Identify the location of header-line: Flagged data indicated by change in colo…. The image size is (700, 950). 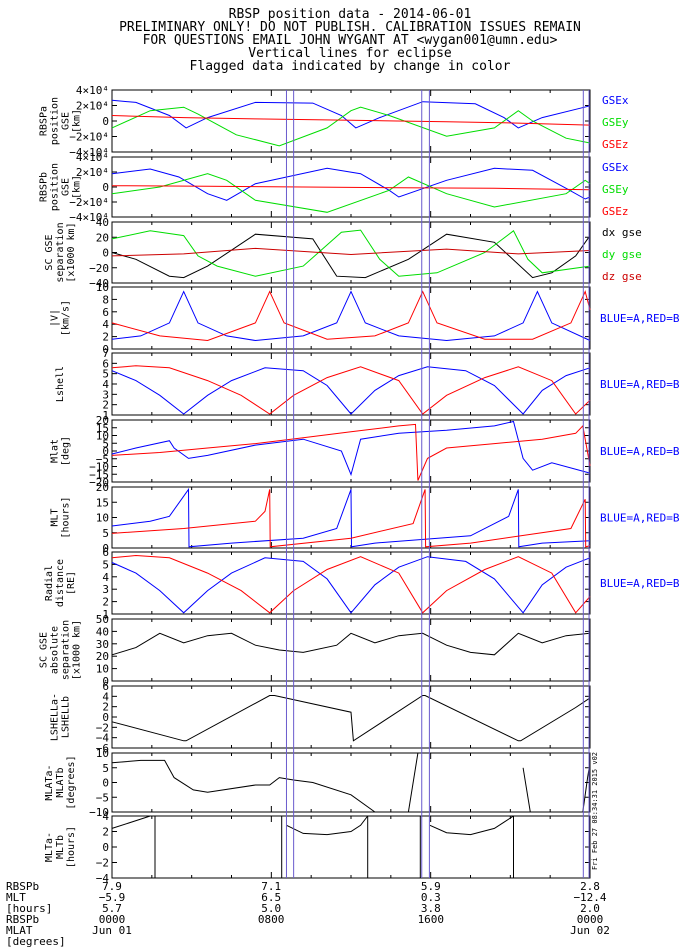
(350, 66).